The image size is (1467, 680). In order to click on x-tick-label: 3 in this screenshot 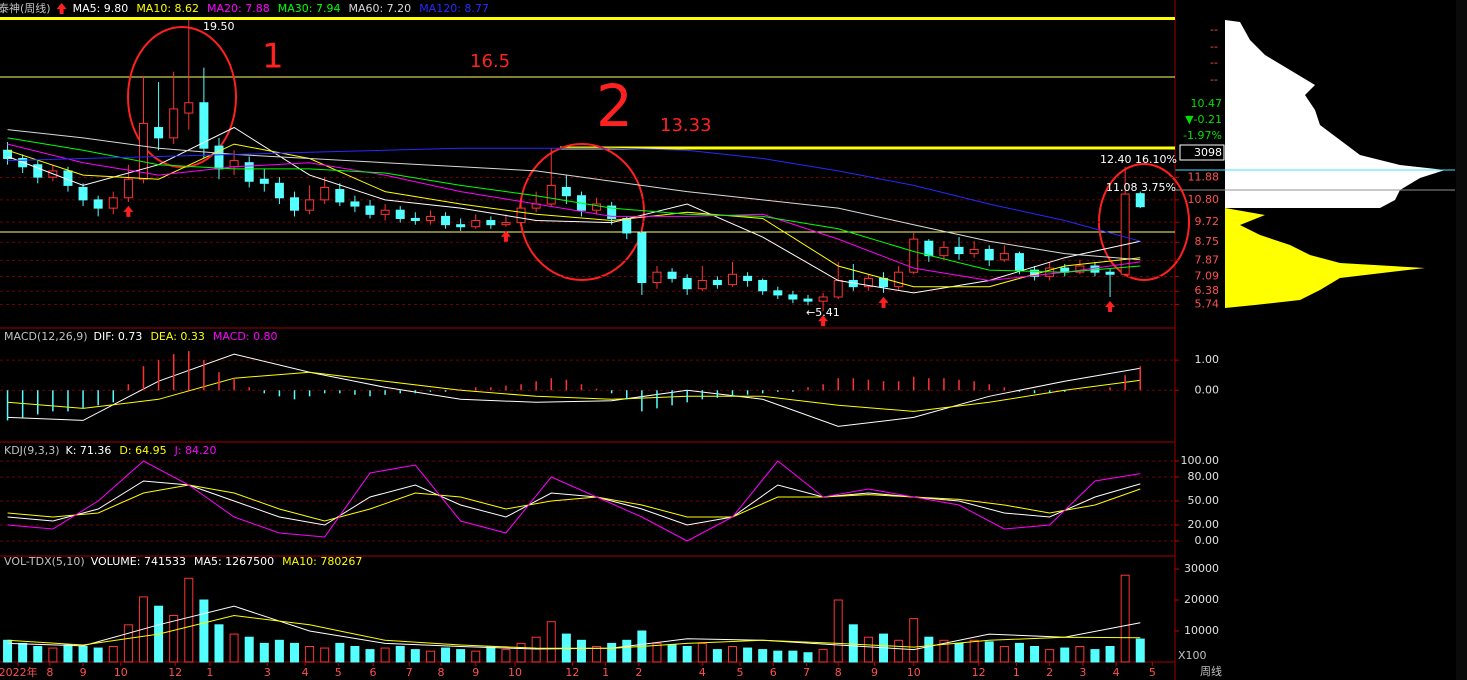, I will do `click(1082, 672)`.